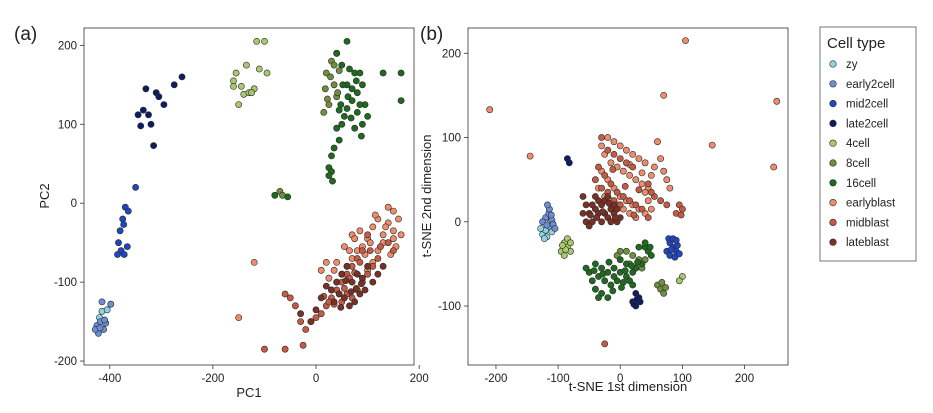 Image resolution: width=933 pixels, height=413 pixels. What do you see at coordinates (212, 379) in the screenshot?
I see `panel-a-xtick-label: -200` at bounding box center [212, 379].